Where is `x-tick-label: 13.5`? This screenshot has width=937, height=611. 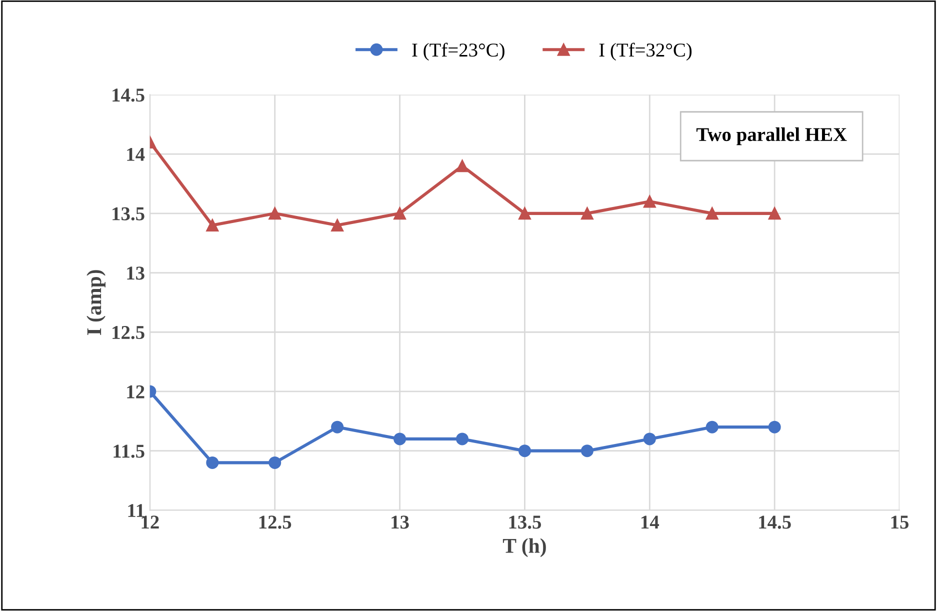
x-tick-label: 13.5 is located at coordinates (525, 522).